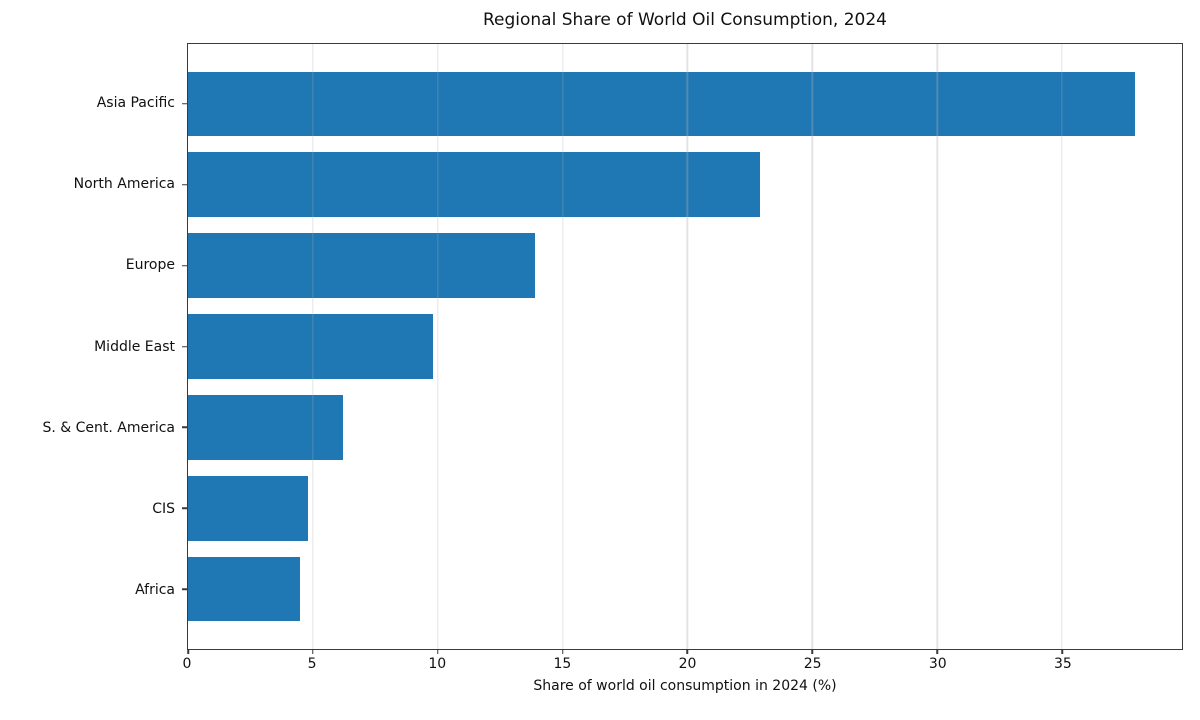 Image resolution: width=1200 pixels, height=720 pixels. What do you see at coordinates (185, 589) in the screenshot?
I see `y-tick-africa` at bounding box center [185, 589].